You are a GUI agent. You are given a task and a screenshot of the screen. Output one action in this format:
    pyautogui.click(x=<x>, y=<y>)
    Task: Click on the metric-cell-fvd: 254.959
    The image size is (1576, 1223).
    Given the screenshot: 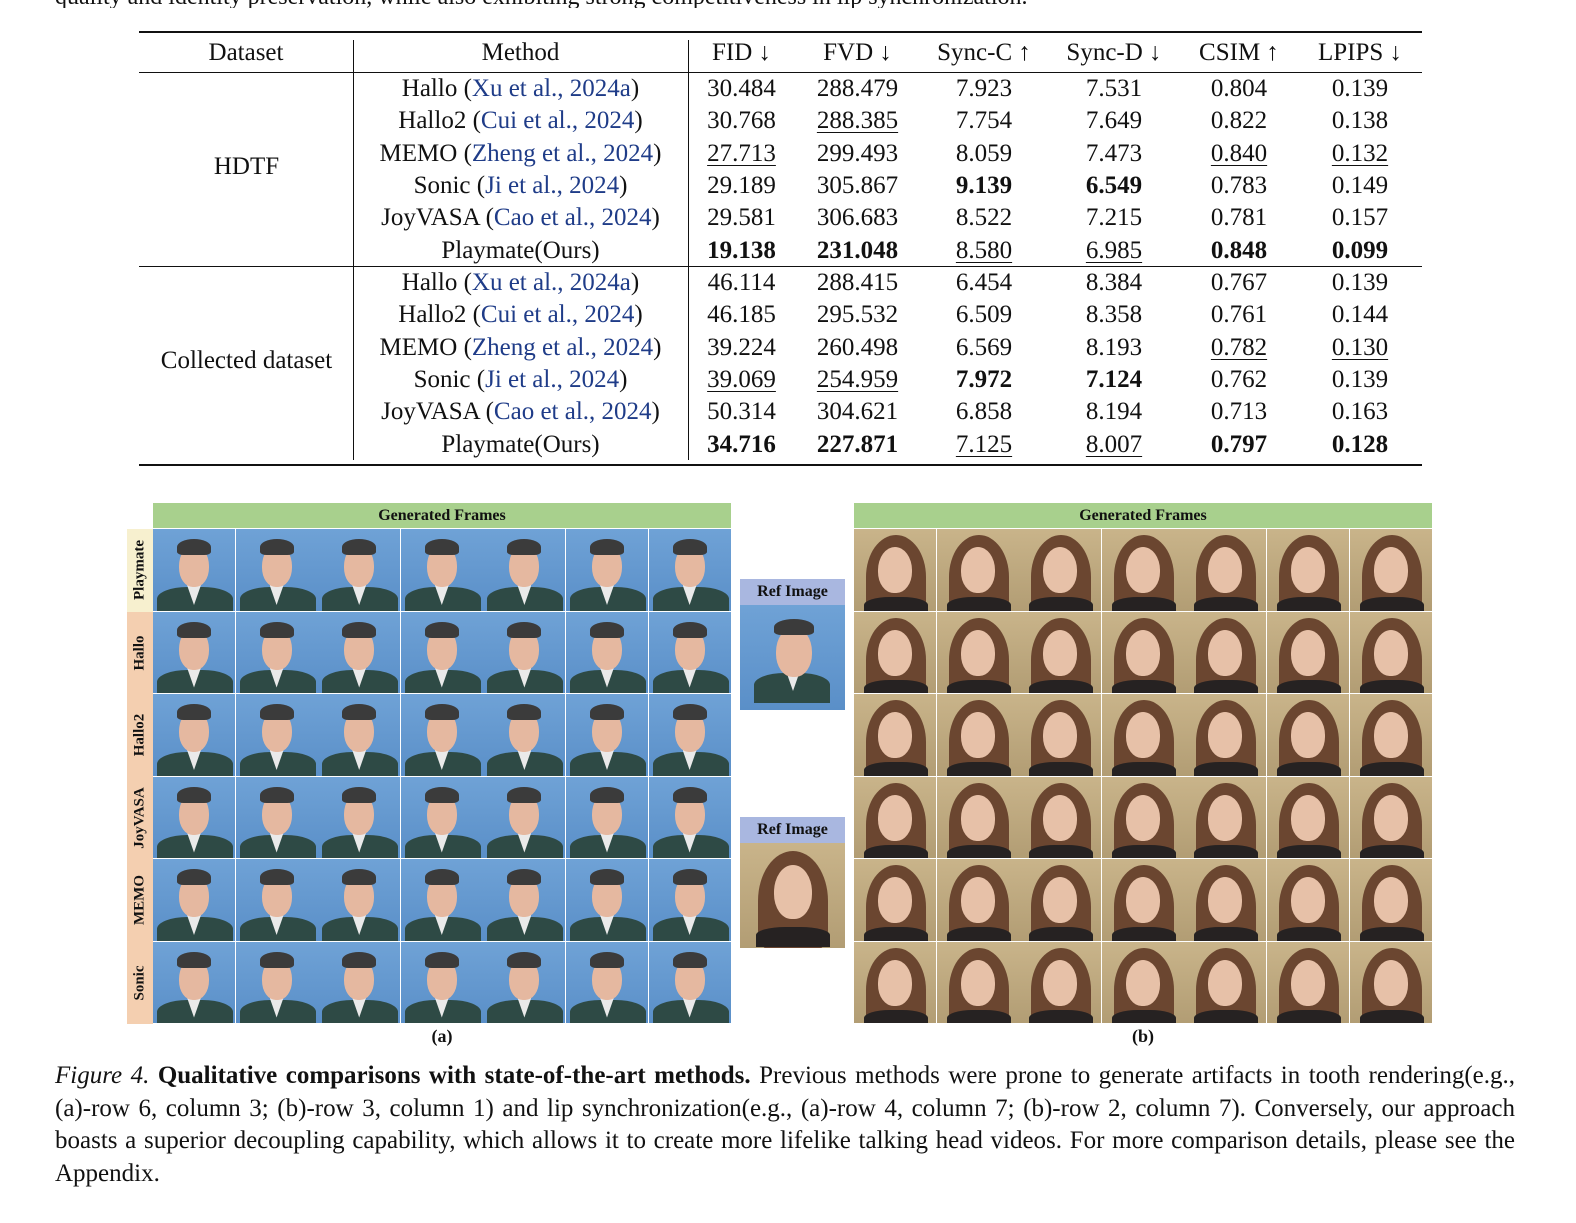 What is the action you would take?
    pyautogui.click(x=857, y=380)
    